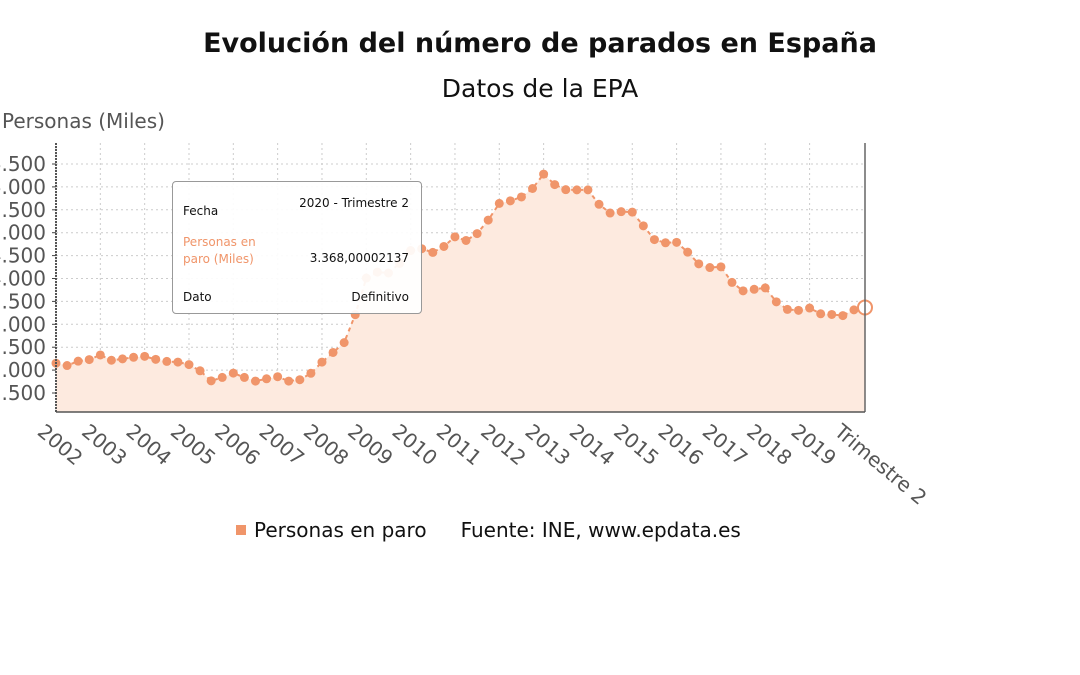 The height and width of the screenshot is (675, 1080). I want to click on legend-series-name: Personas en paro, so click(340, 530).